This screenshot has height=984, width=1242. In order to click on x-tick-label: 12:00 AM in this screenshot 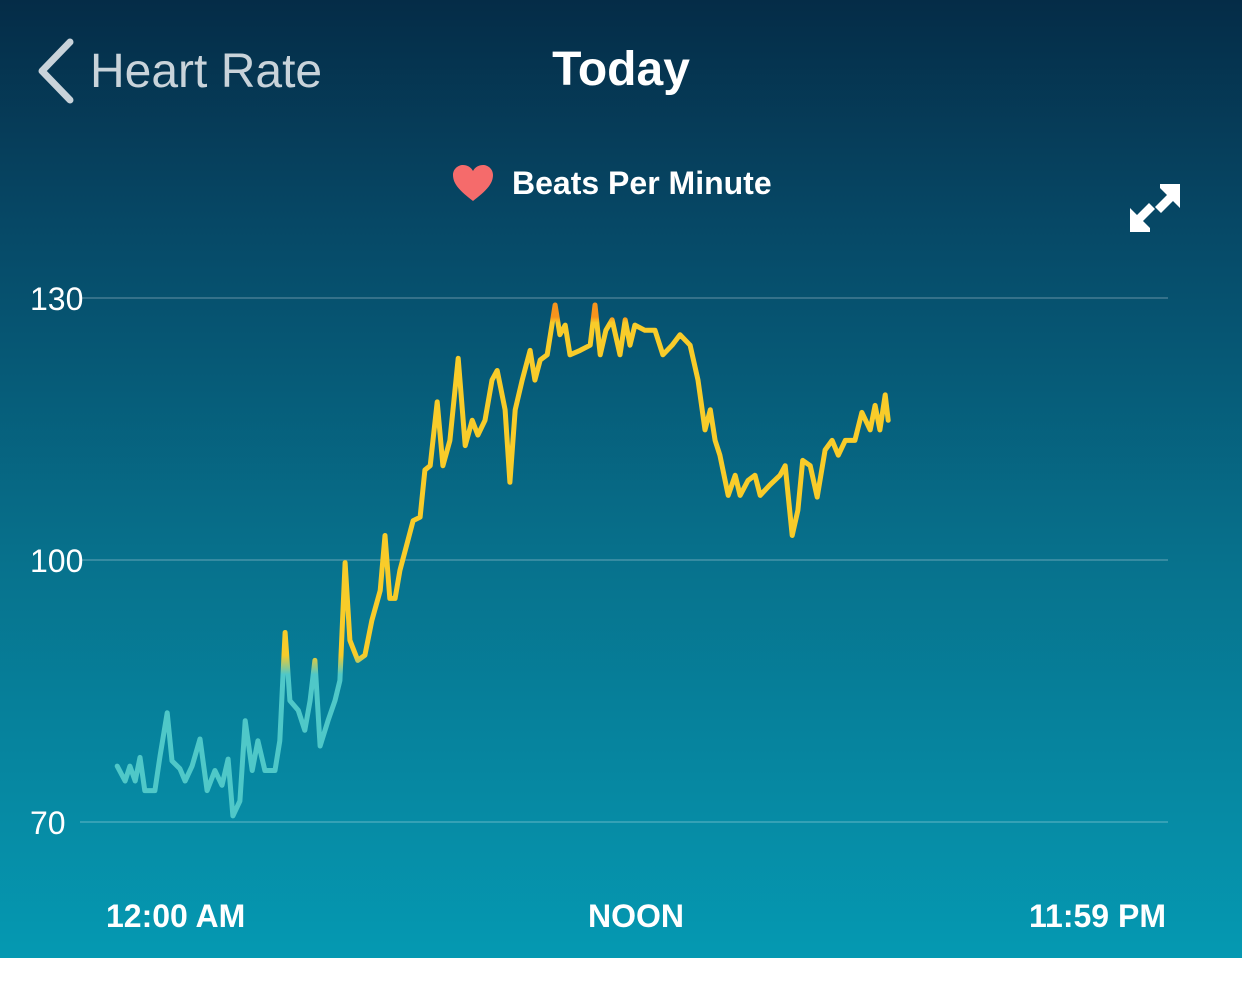, I will do `click(176, 916)`.